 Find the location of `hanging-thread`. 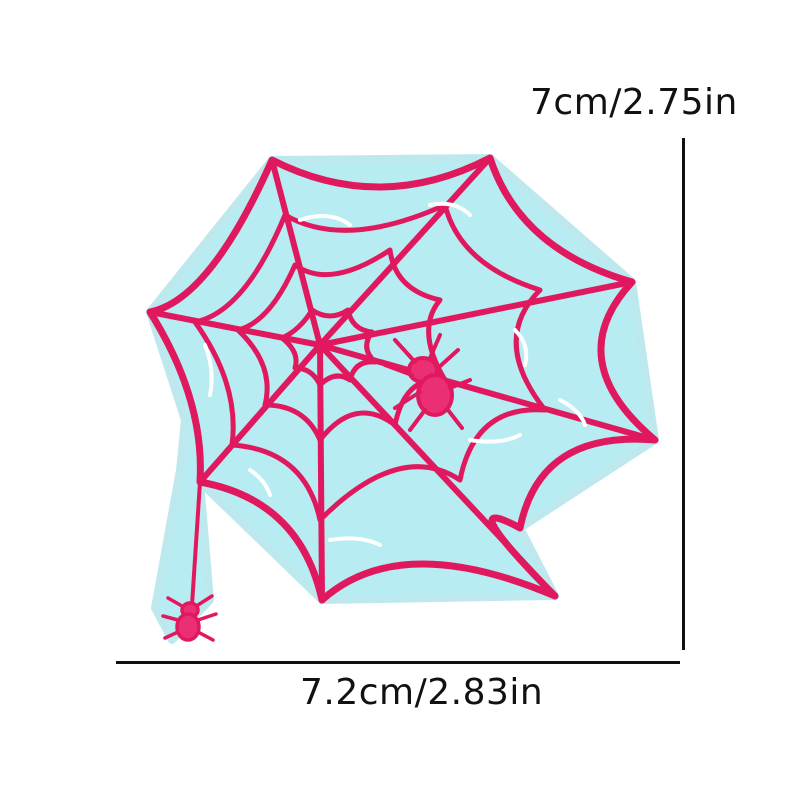

hanging-thread is located at coordinates (196, 543).